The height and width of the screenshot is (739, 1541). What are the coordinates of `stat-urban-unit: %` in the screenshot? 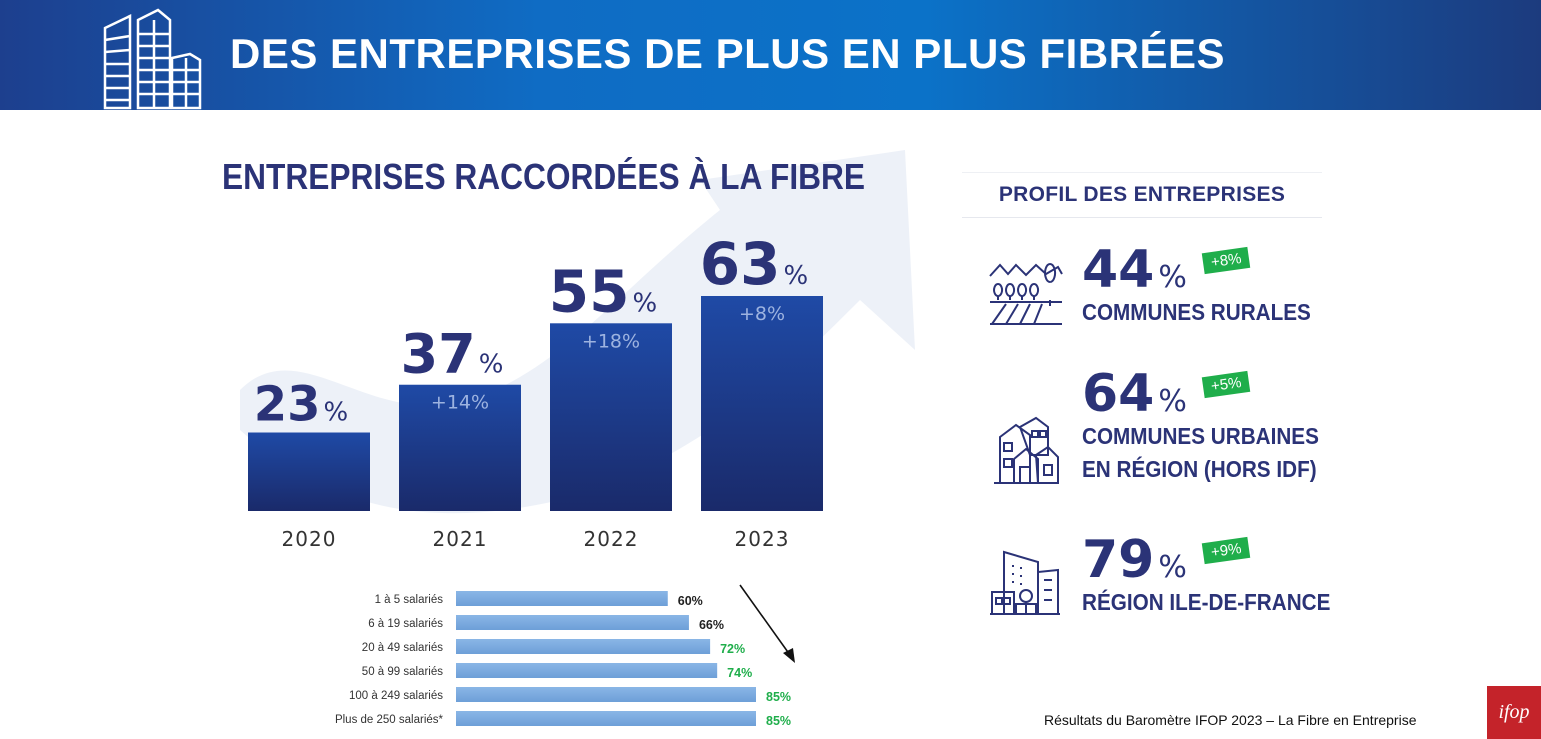 It's located at (1172, 401).